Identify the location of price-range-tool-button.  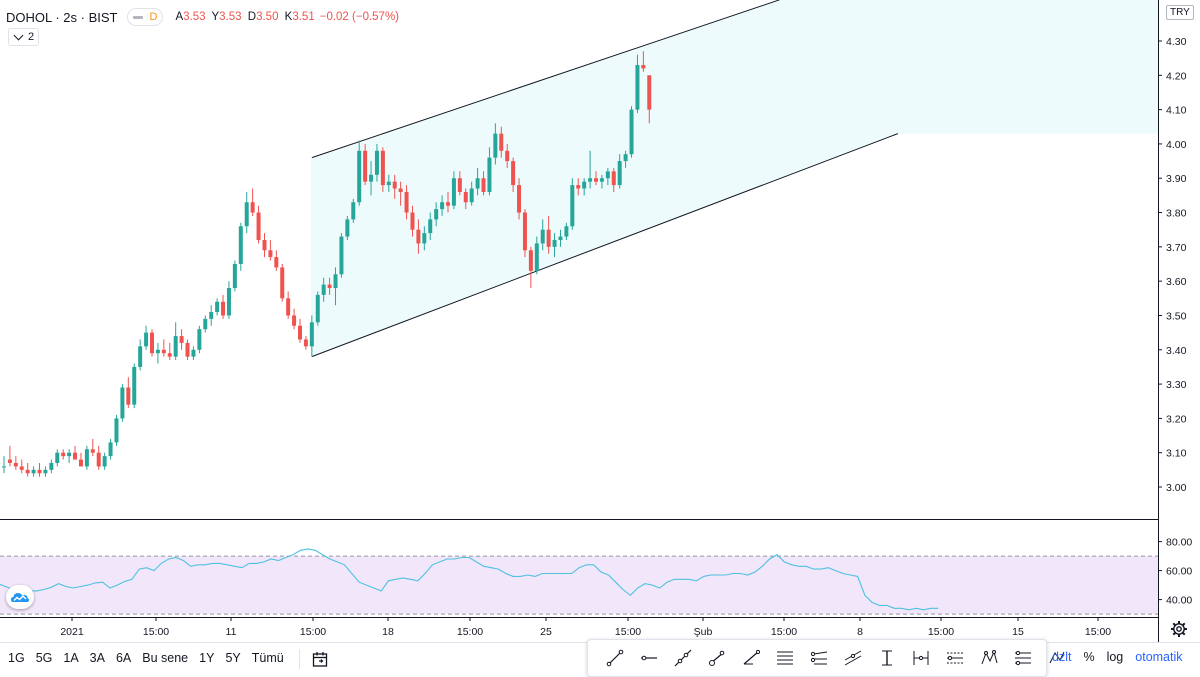
(921, 658).